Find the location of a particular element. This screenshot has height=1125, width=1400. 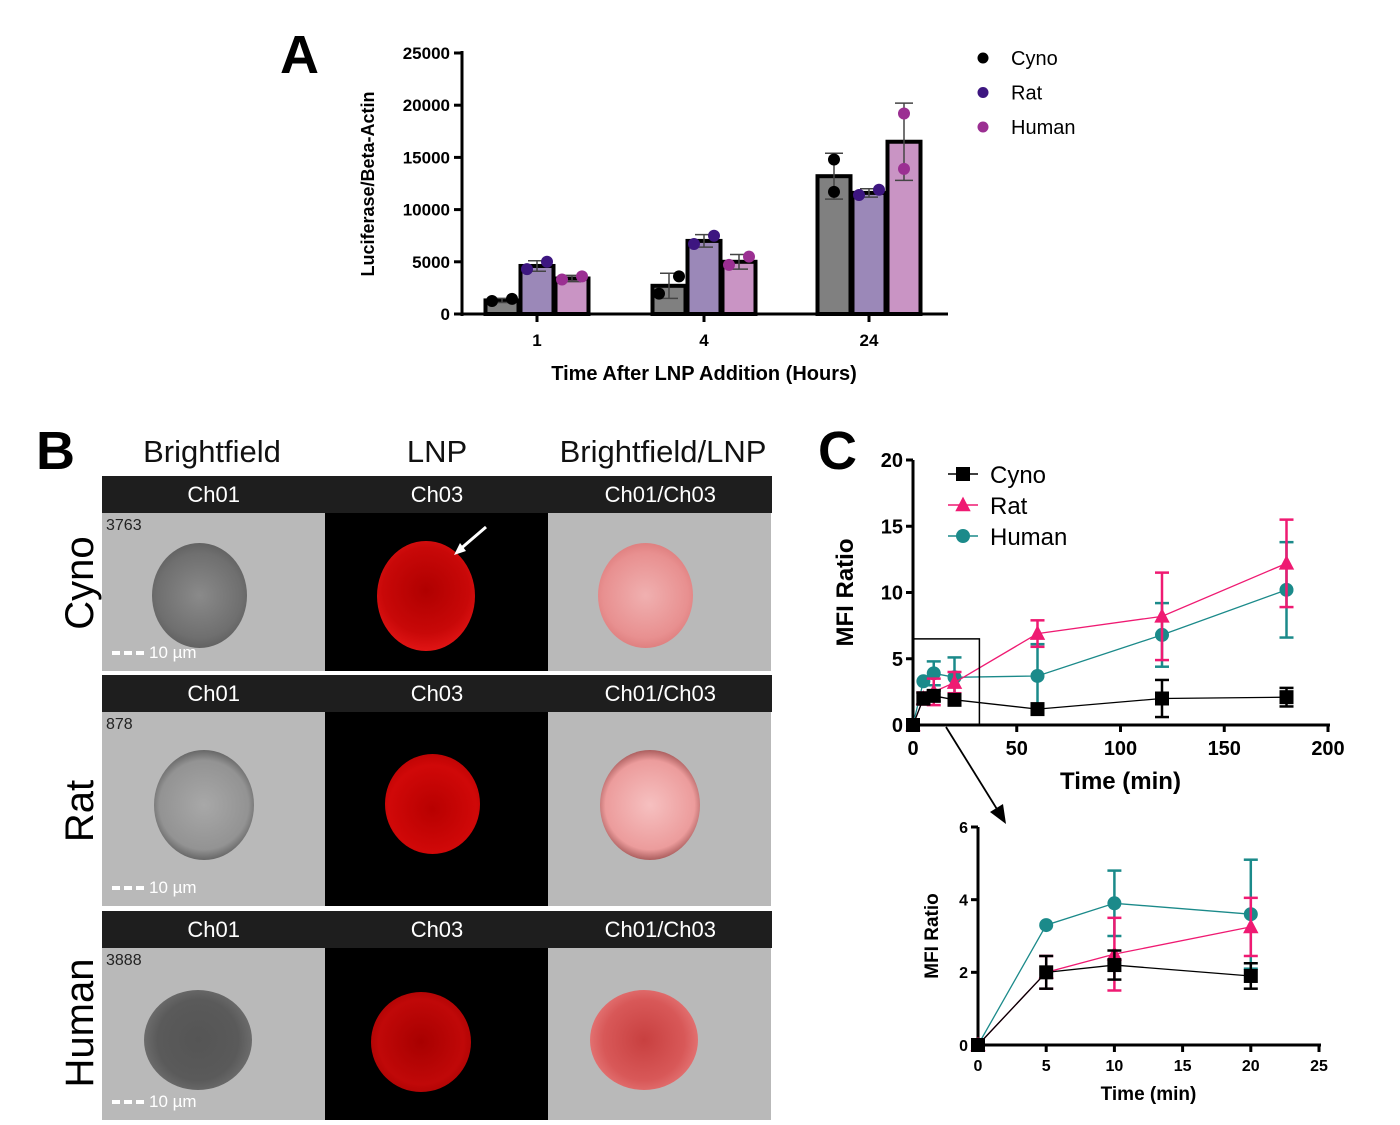

y-tick-label: 20 is located at coordinates (892, 461).